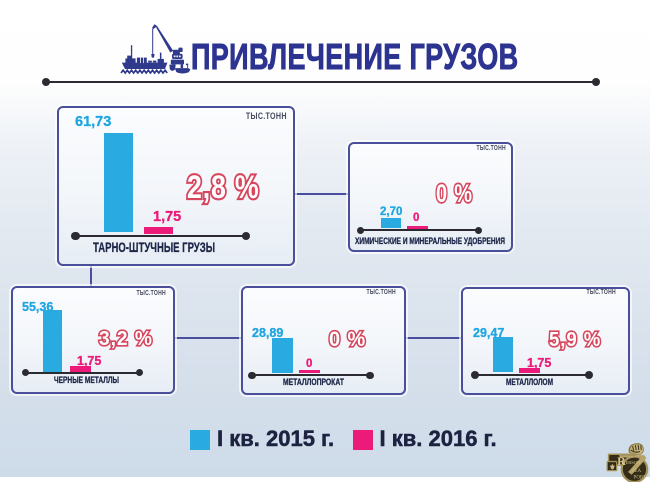 The image size is (650, 482). Describe the element at coordinates (637, 471) in the screenshot. I see `svg-text: SEA` at that location.